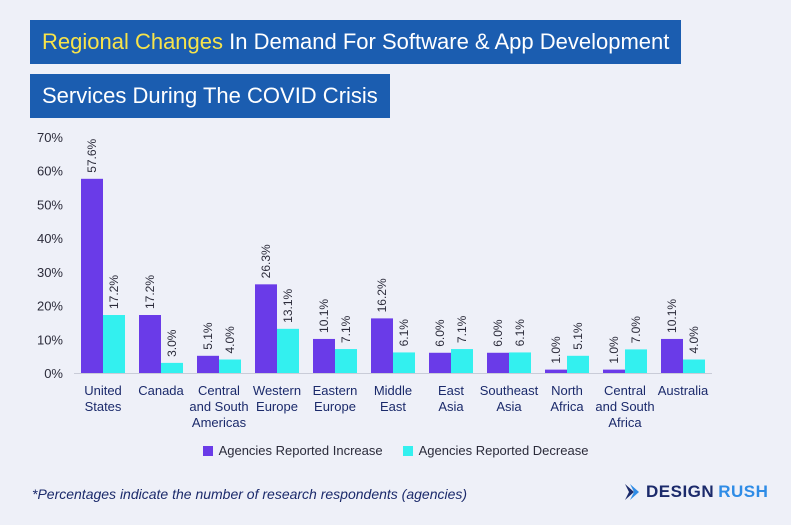  Describe the element at coordinates (50, 272) in the screenshot. I see `y-tick-label: 30%` at that location.